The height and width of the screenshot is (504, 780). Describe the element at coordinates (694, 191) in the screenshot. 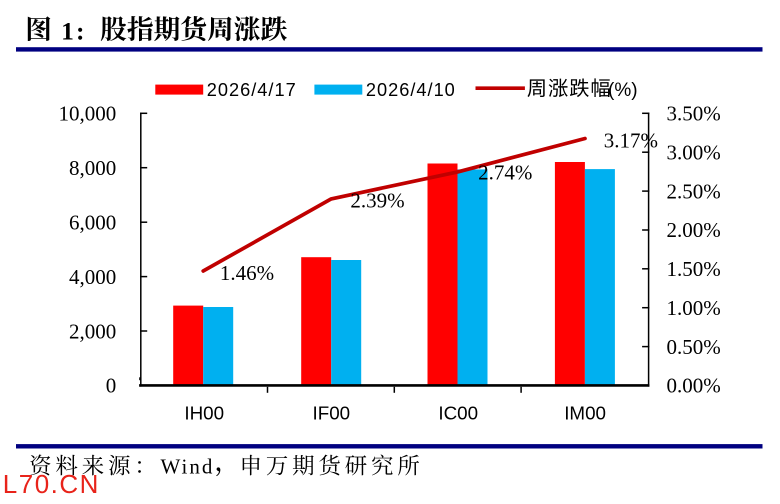

I see `svg-text: 2.50%` at that location.